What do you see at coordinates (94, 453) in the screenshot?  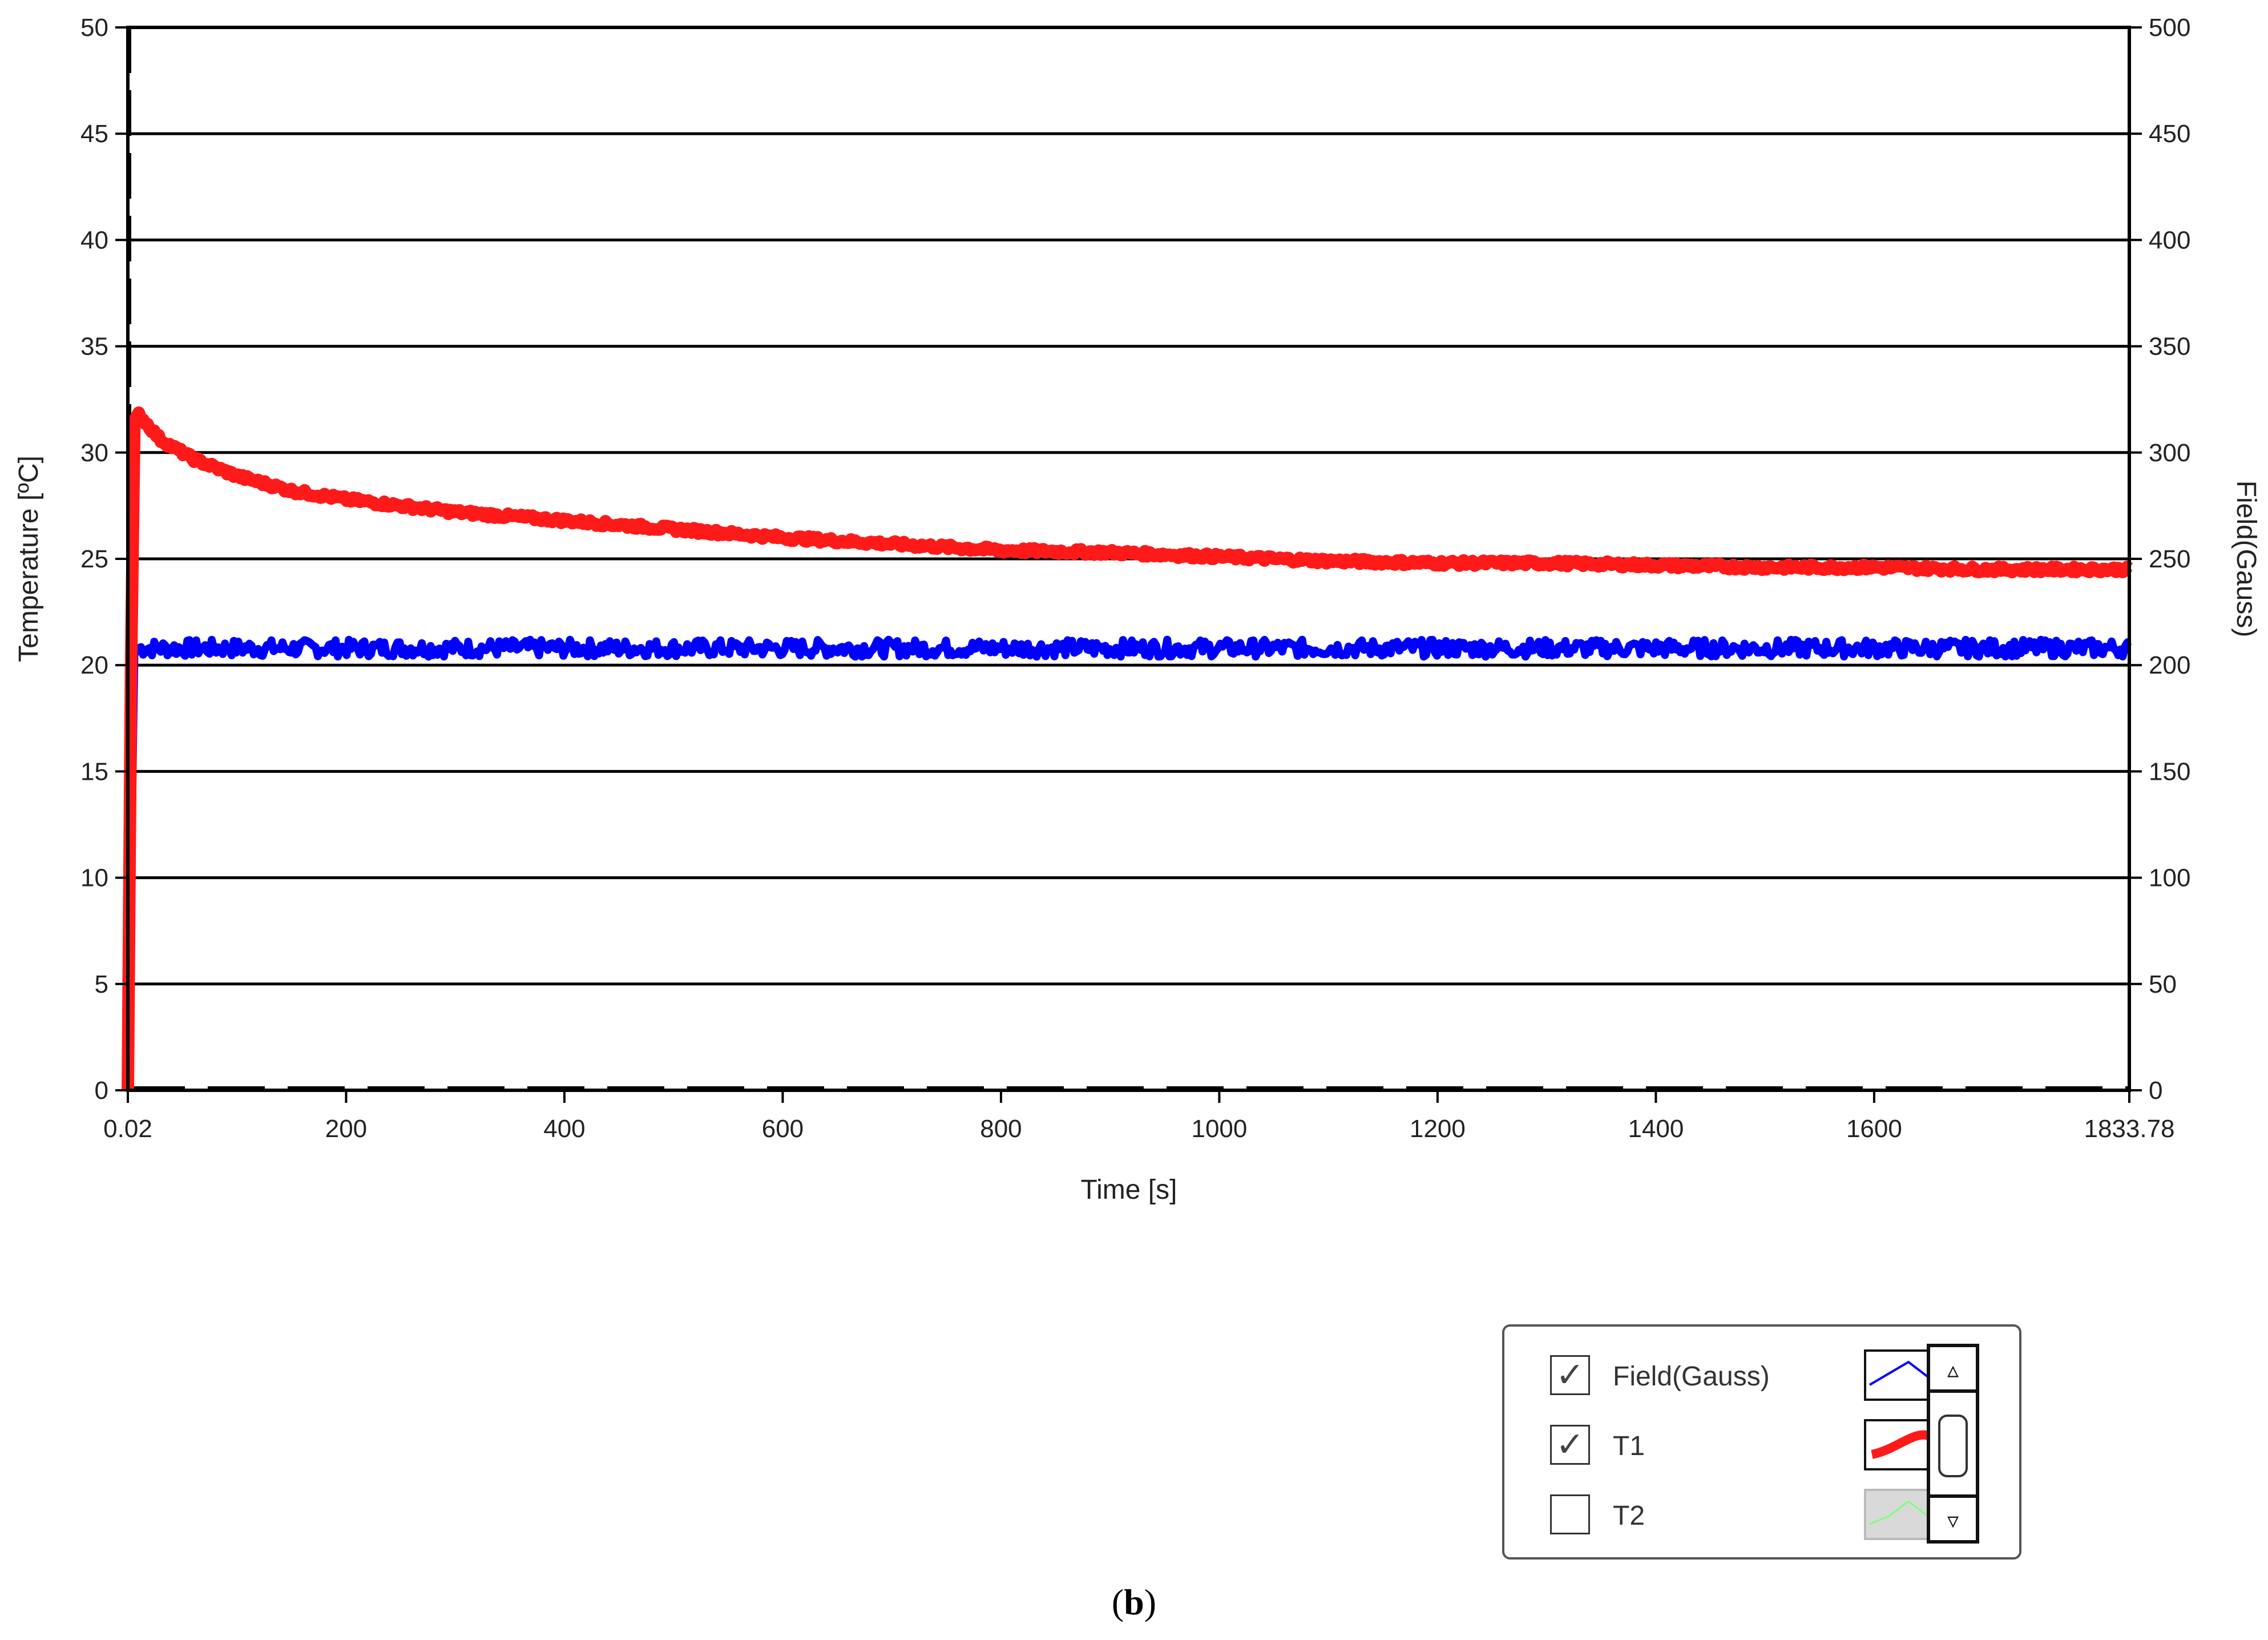 I see `y-left-tick-label: 30` at bounding box center [94, 453].